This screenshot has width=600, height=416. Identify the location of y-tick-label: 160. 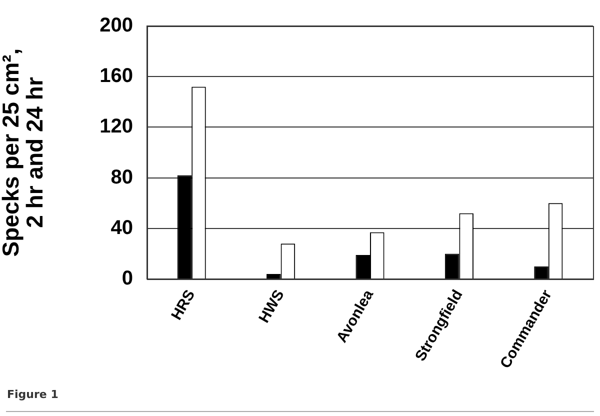
(116, 76).